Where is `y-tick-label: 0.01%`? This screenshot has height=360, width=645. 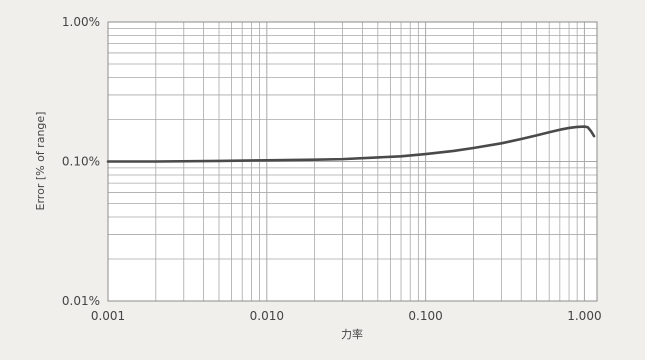 y-tick-label: 0.01% is located at coordinates (81, 301).